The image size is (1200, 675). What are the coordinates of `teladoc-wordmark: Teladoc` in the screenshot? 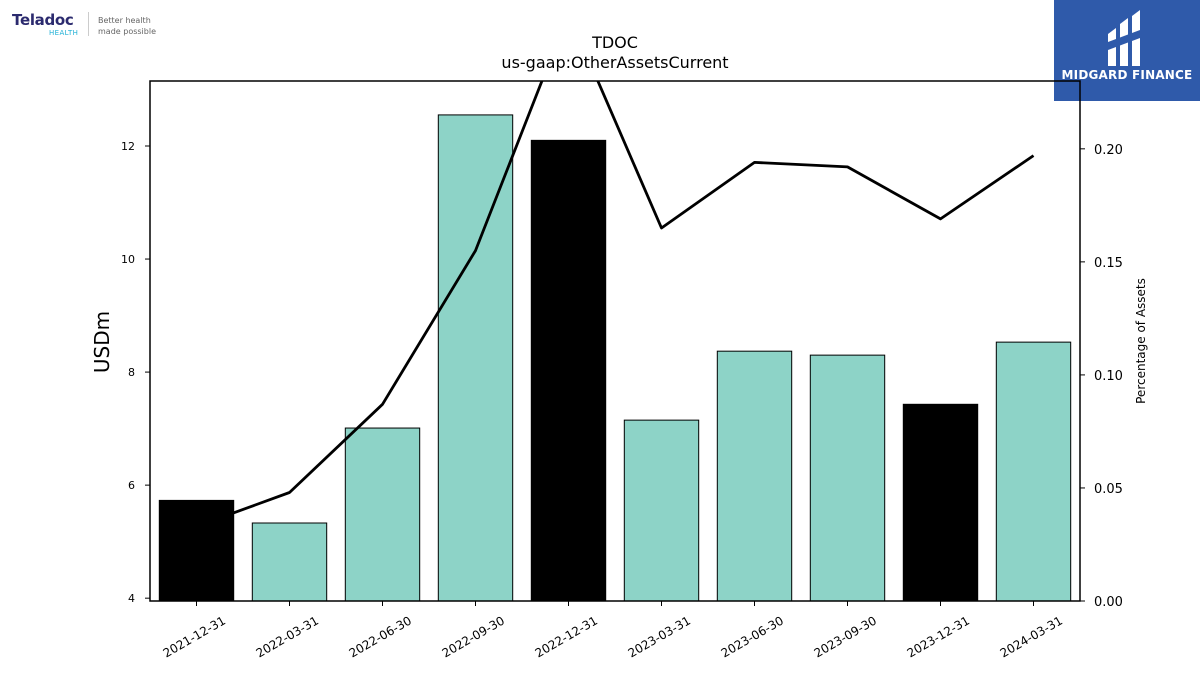 It's located at (43, 20).